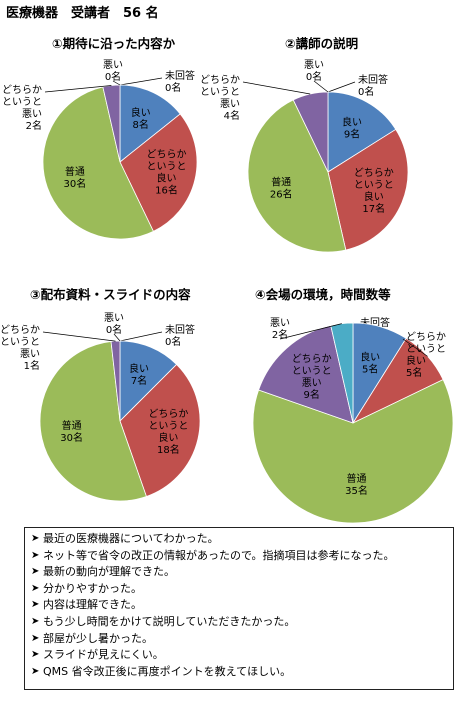 This screenshot has width=475, height=701. Describe the element at coordinates (32, 365) in the screenshot. I see `slice-label: 1名` at that location.